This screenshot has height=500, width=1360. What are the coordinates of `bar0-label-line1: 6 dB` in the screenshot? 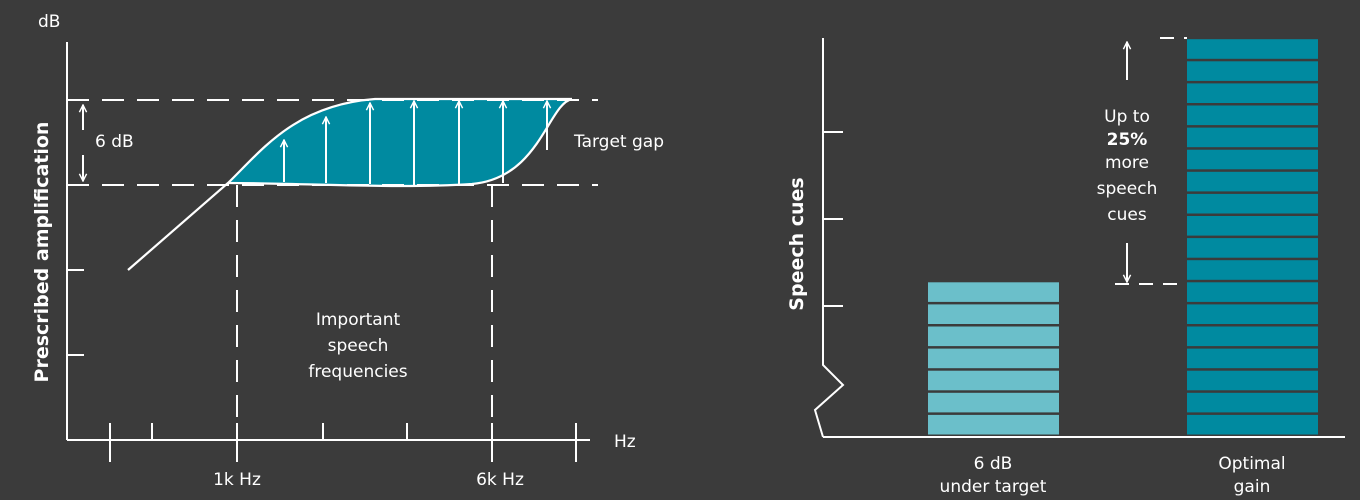 It's located at (993, 464).